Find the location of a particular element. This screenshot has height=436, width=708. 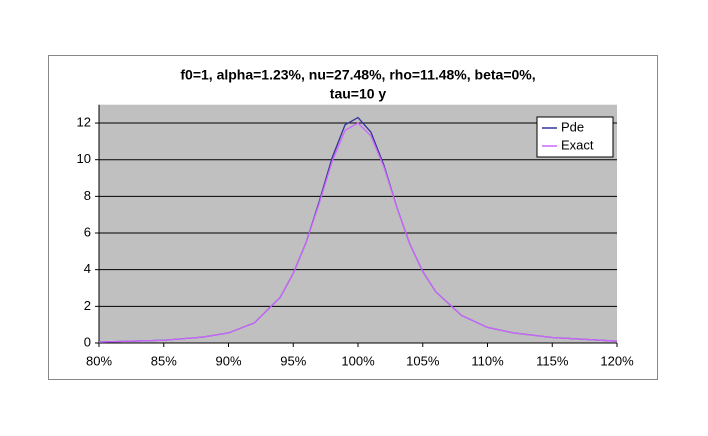

x-tick-label: 100% is located at coordinates (358, 360).